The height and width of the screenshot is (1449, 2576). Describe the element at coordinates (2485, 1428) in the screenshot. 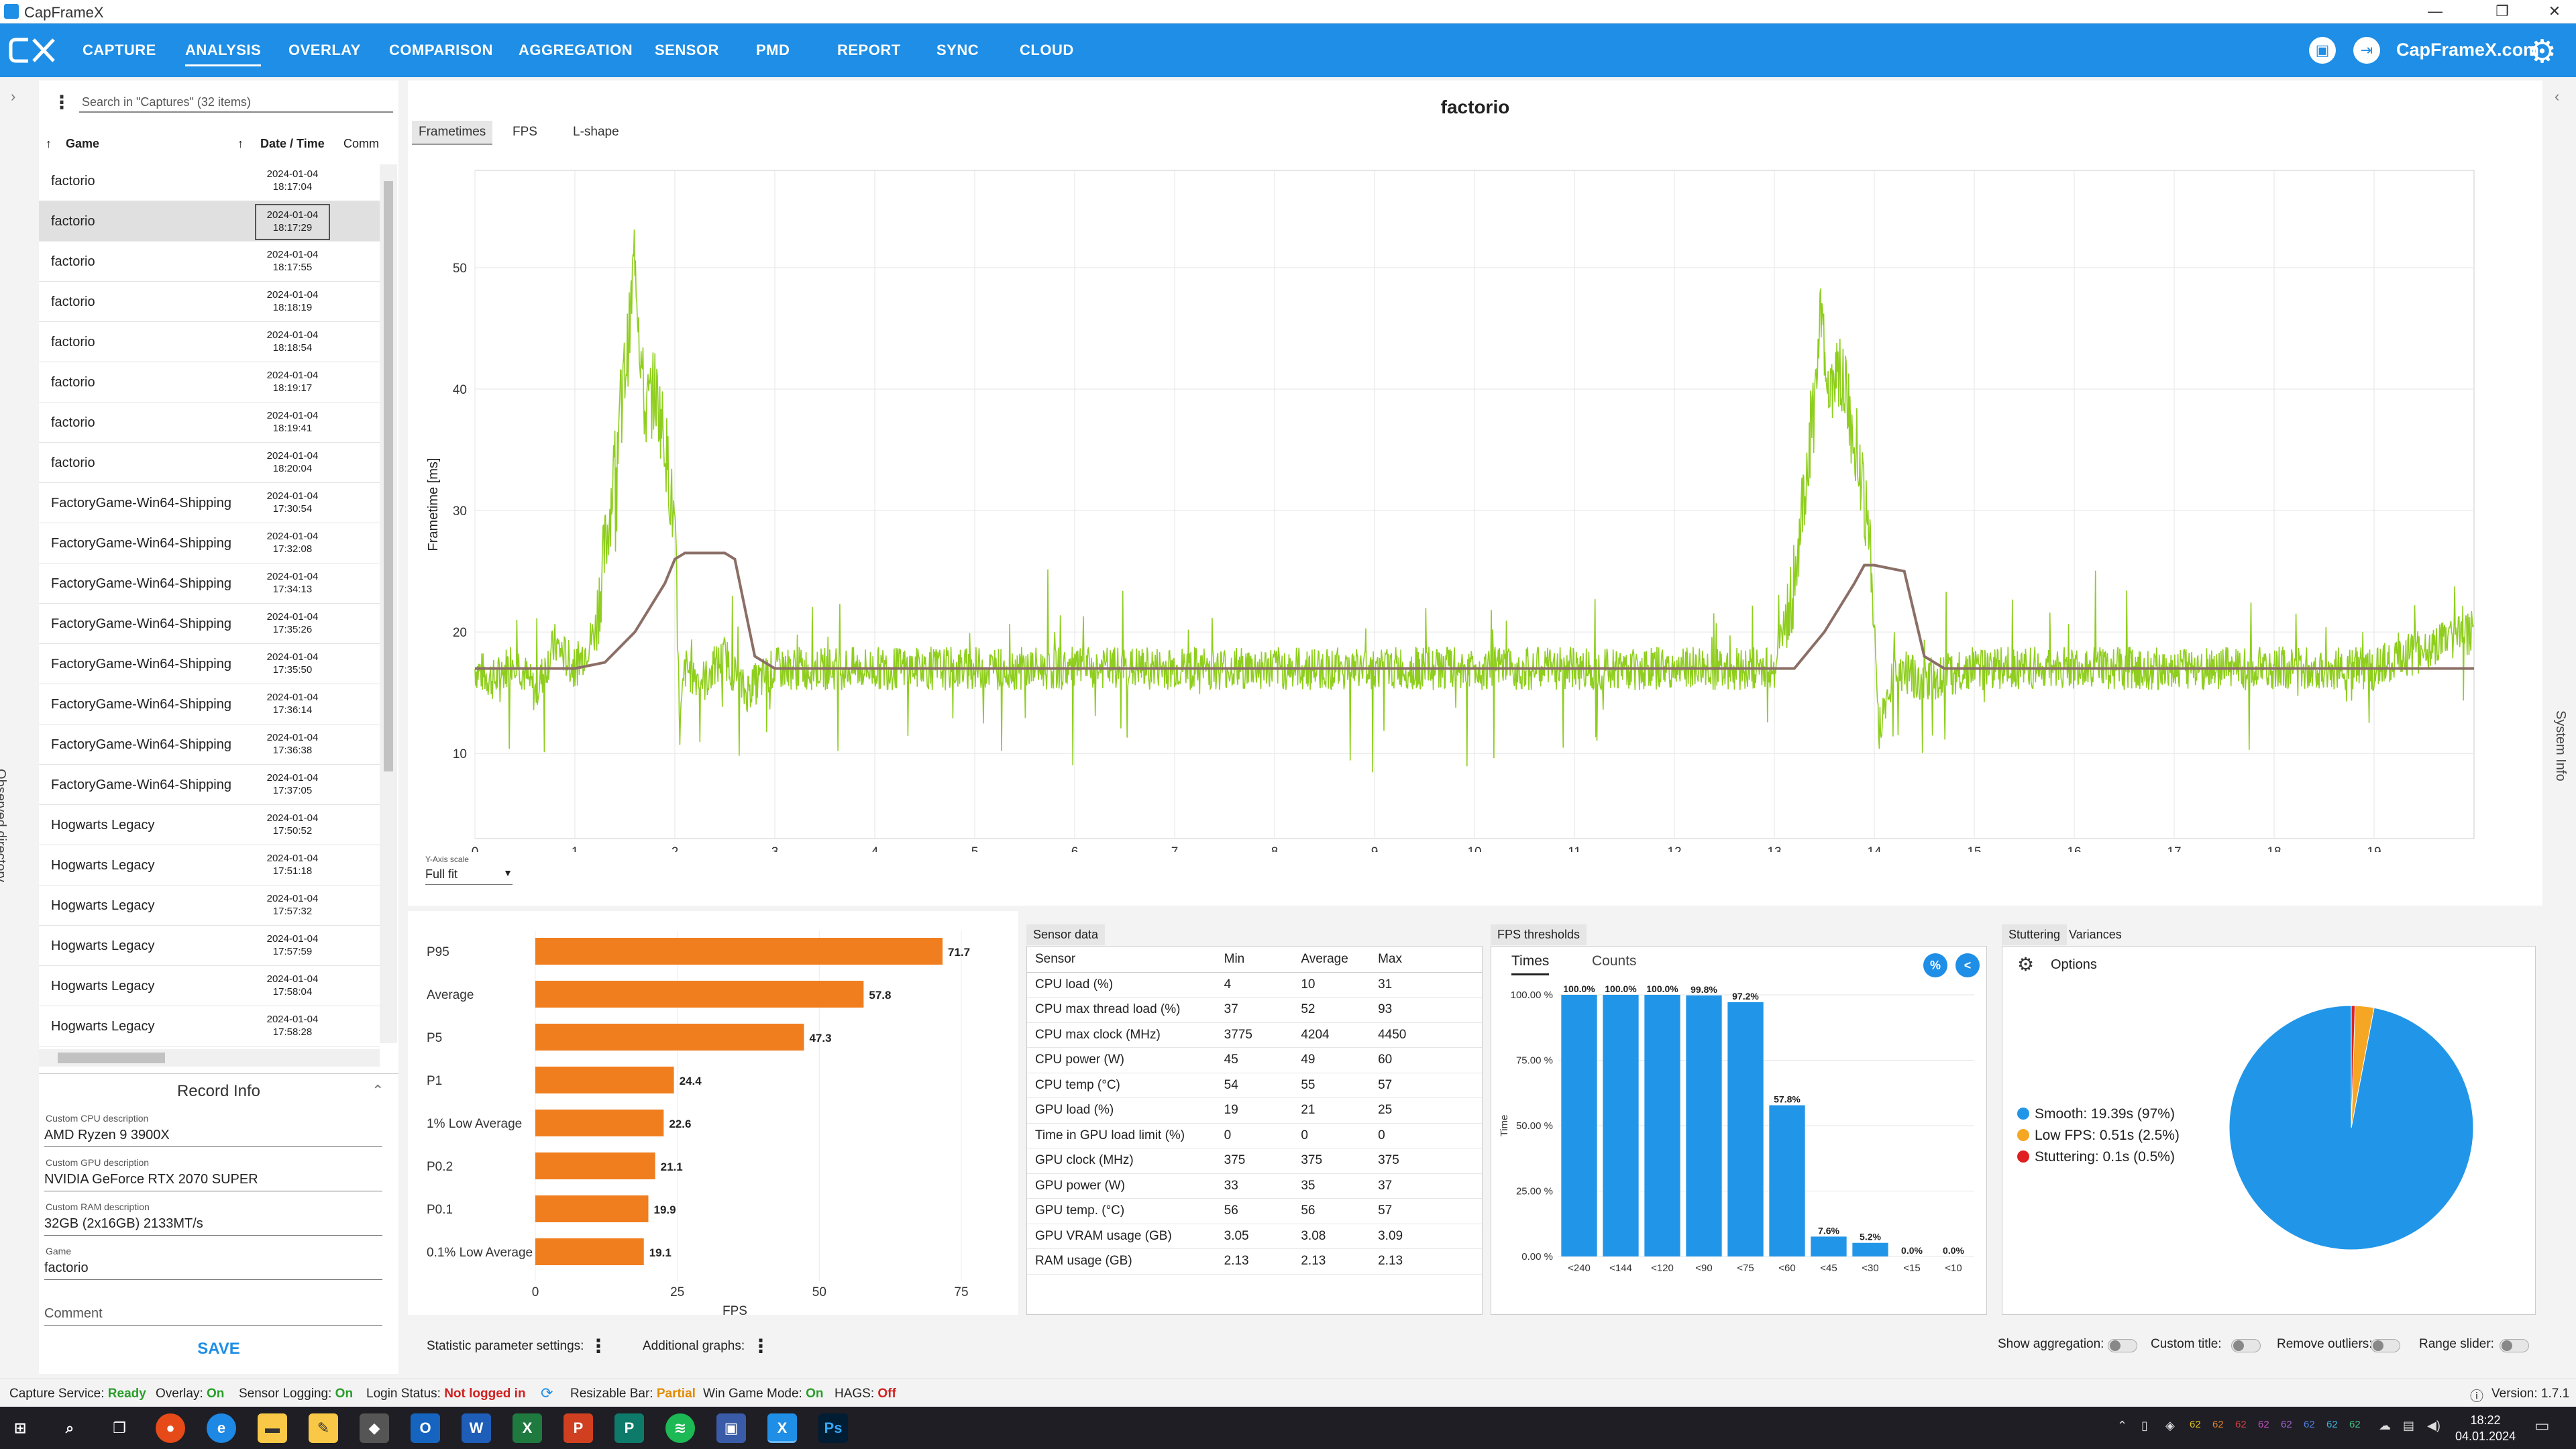

I see `taskbar-clock: 18:22 04.01.2024` at that location.